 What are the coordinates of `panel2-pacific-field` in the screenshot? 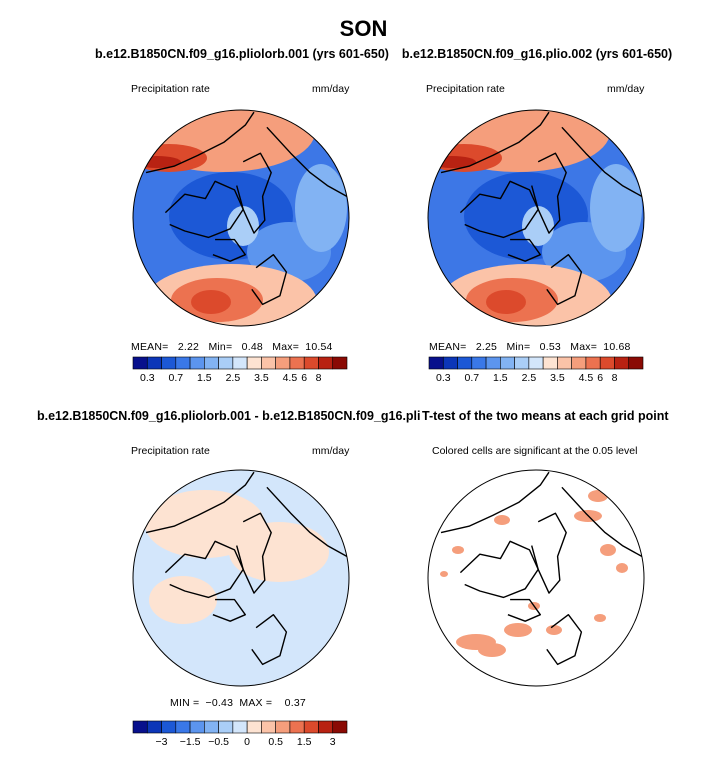 It's located at (616, 208).